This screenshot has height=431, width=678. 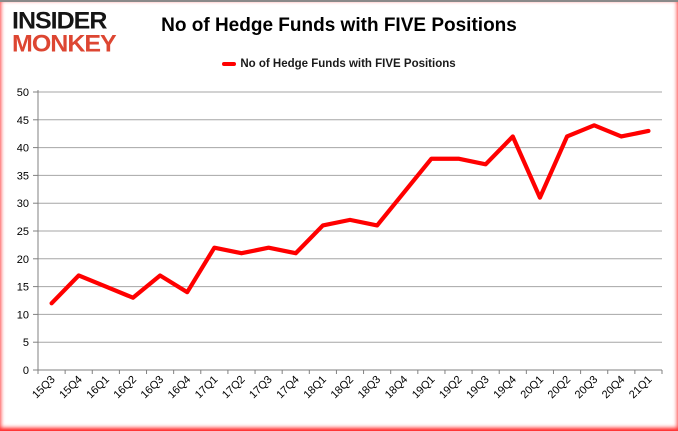 What do you see at coordinates (505, 388) in the screenshot?
I see `x-axis-tick-label: 19Q4` at bounding box center [505, 388].